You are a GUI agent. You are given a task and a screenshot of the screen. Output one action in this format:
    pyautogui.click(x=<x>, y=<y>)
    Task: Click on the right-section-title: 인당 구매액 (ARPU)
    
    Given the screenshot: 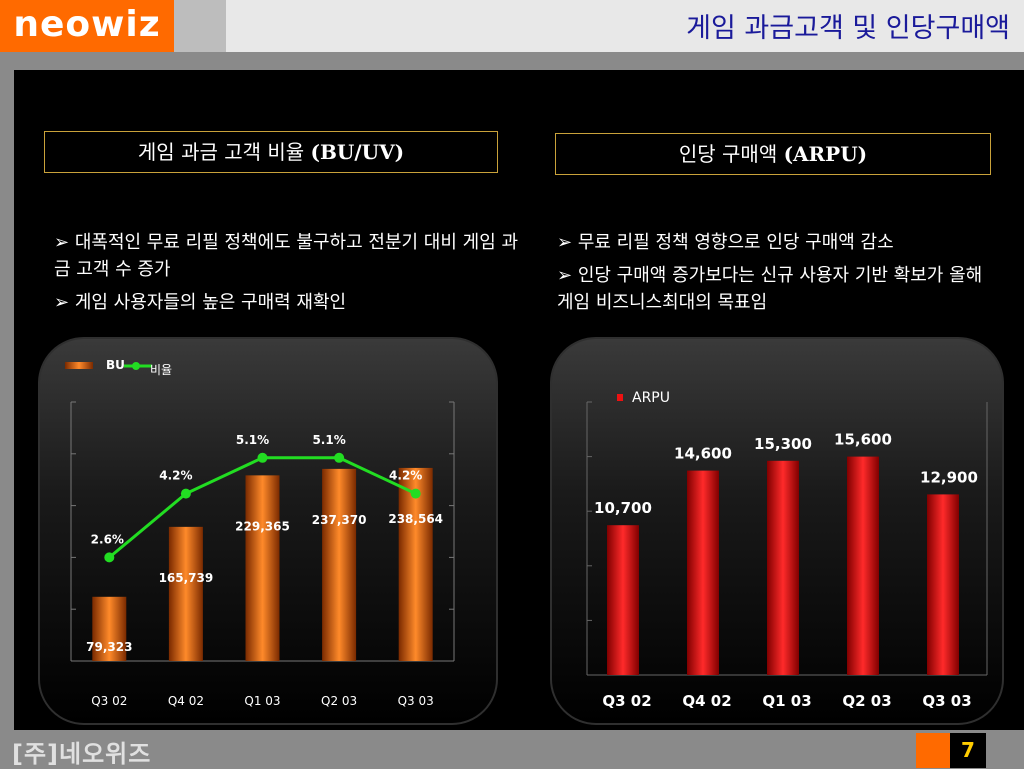 What is the action you would take?
    pyautogui.click(x=773, y=154)
    